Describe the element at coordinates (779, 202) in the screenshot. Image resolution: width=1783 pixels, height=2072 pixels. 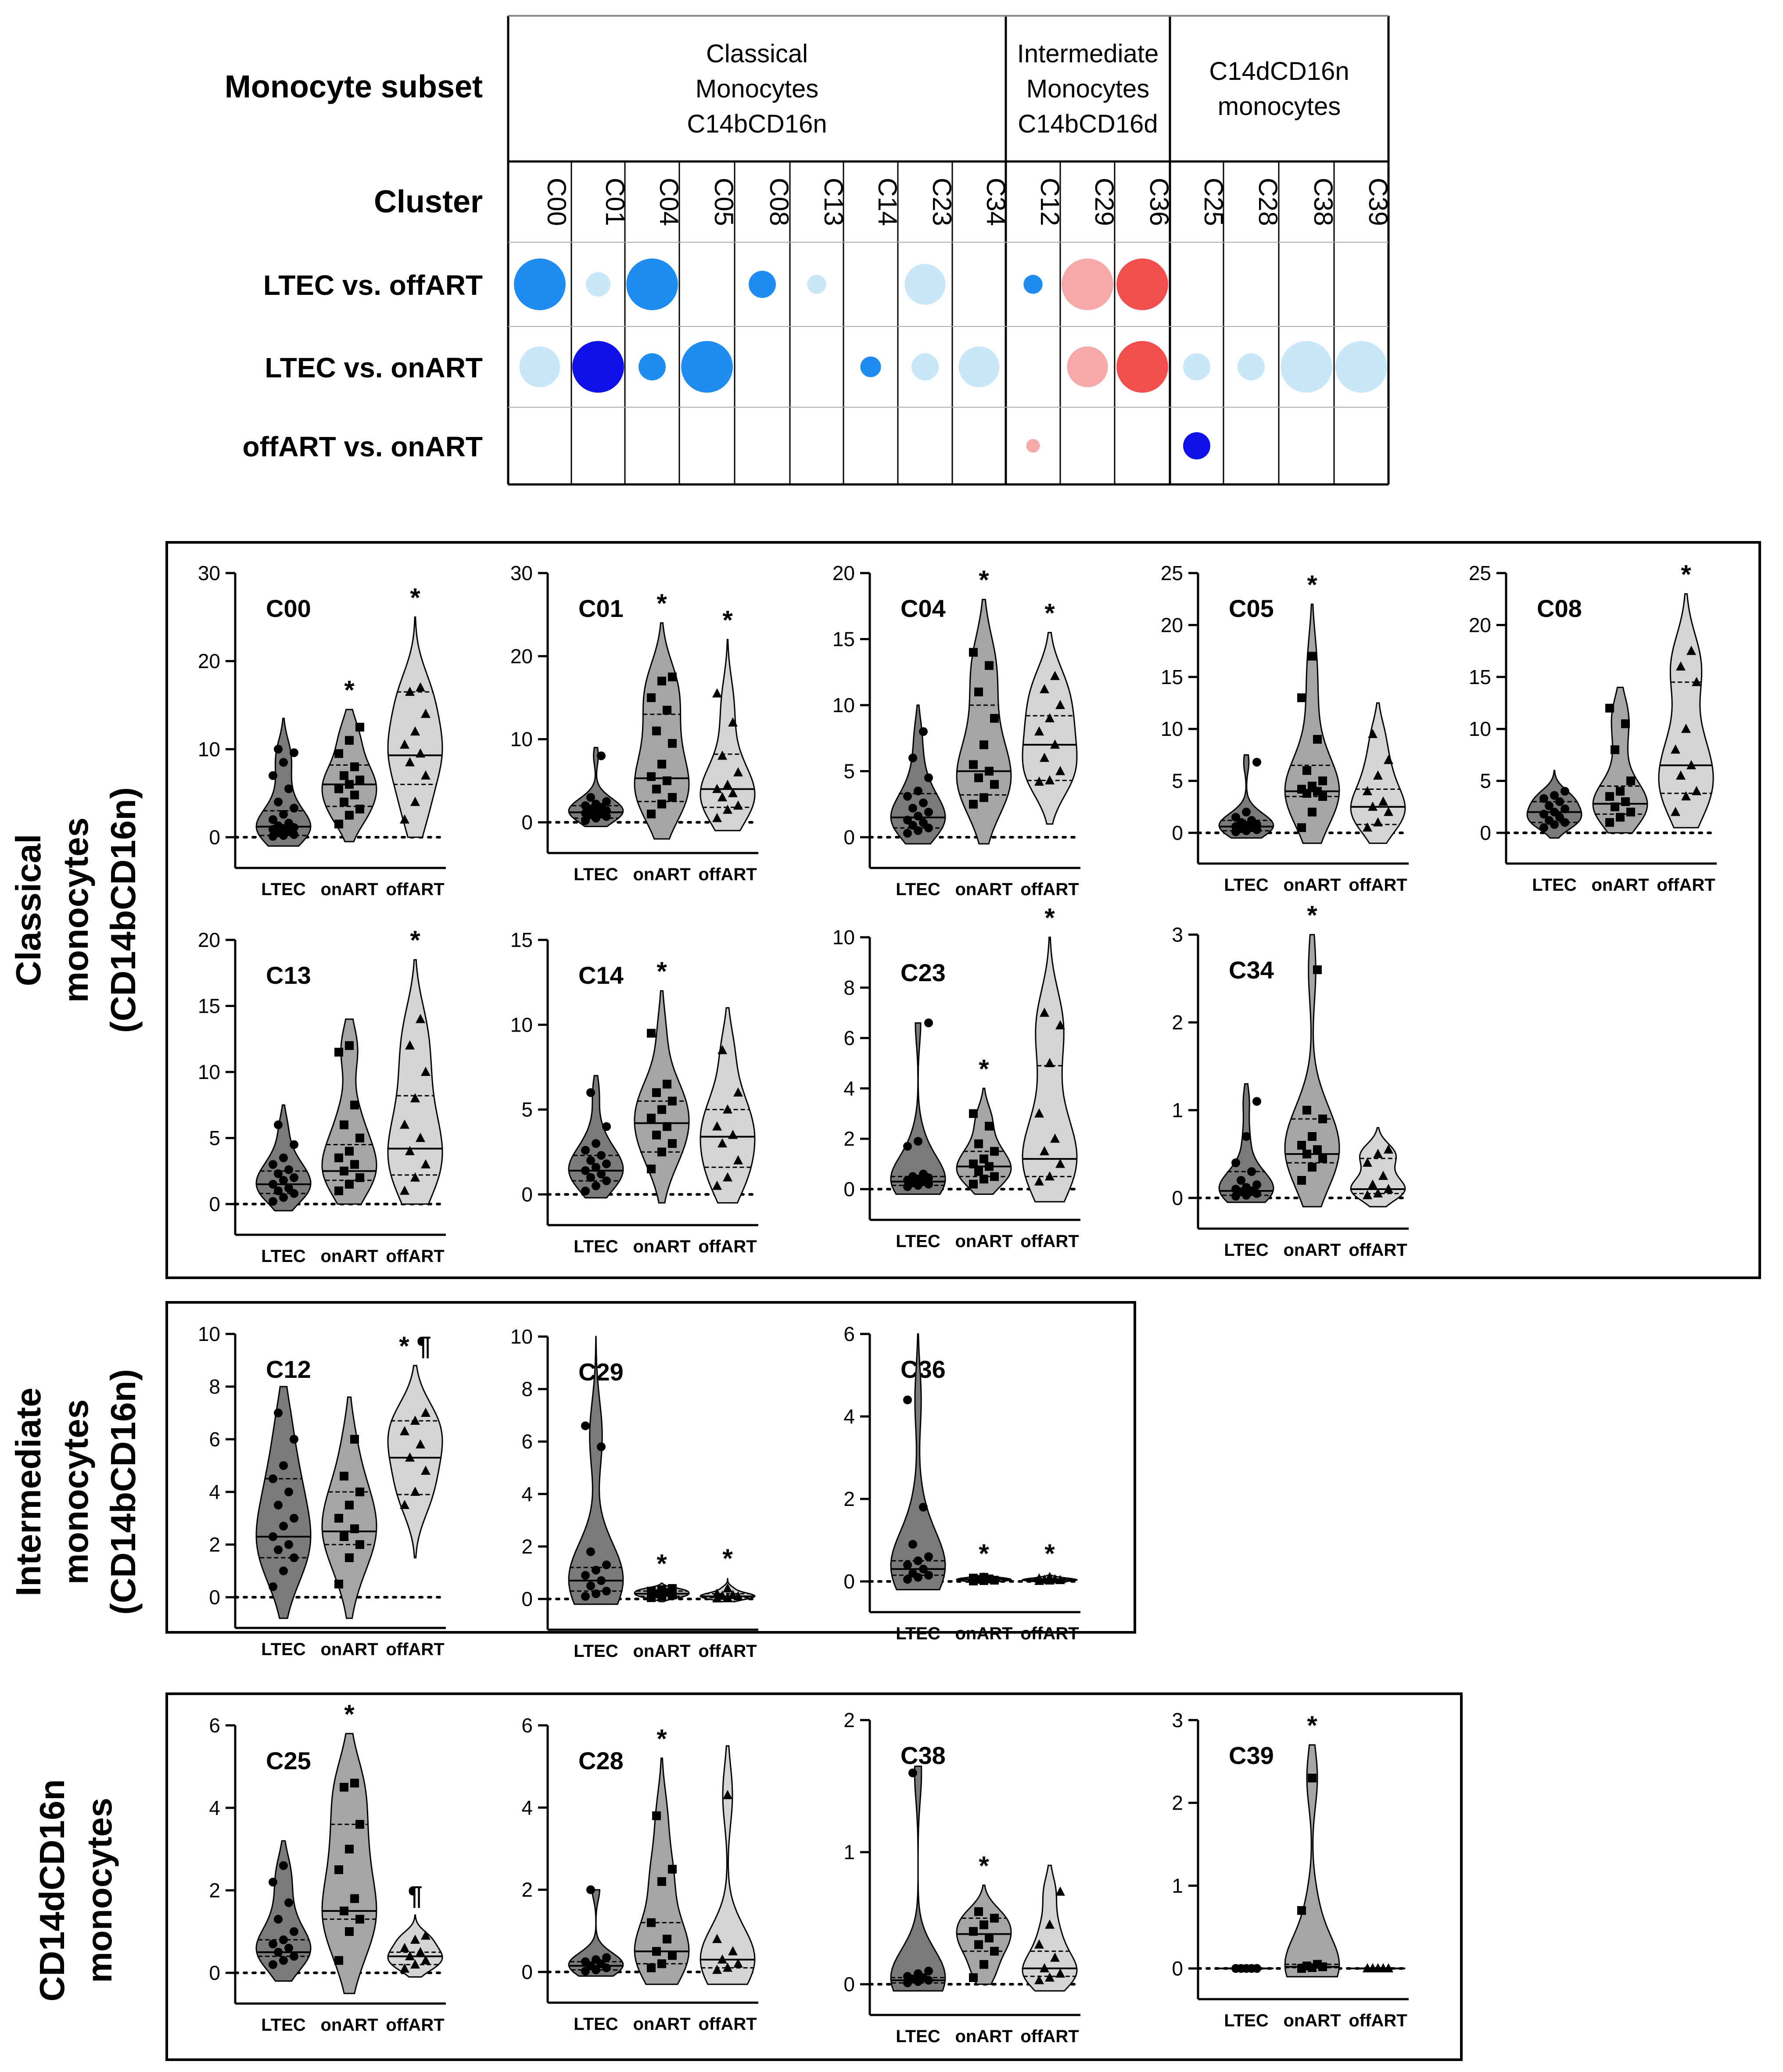
I see `cluster-label: C08` at that location.